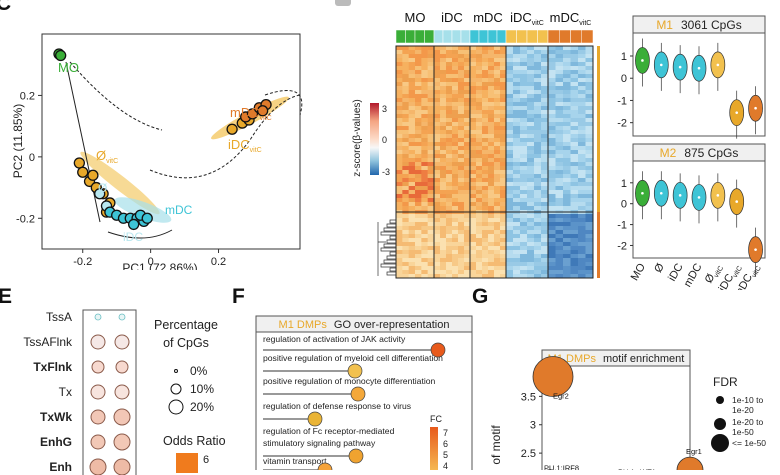  I want to click on chromatin-state-dot, so click(98, 367).